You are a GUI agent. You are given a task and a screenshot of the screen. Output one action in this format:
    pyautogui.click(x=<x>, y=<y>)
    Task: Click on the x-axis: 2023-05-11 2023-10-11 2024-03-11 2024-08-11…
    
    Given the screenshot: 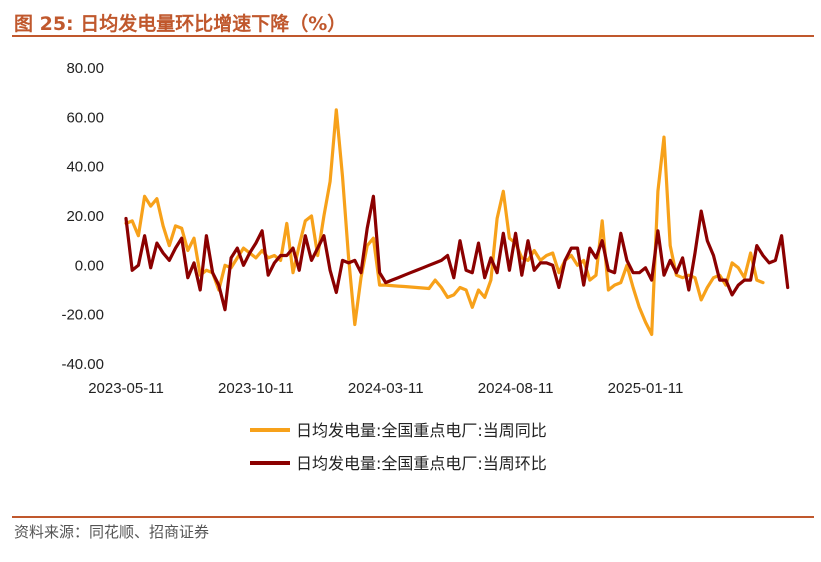 What is the action you would take?
    pyautogui.click(x=385, y=388)
    